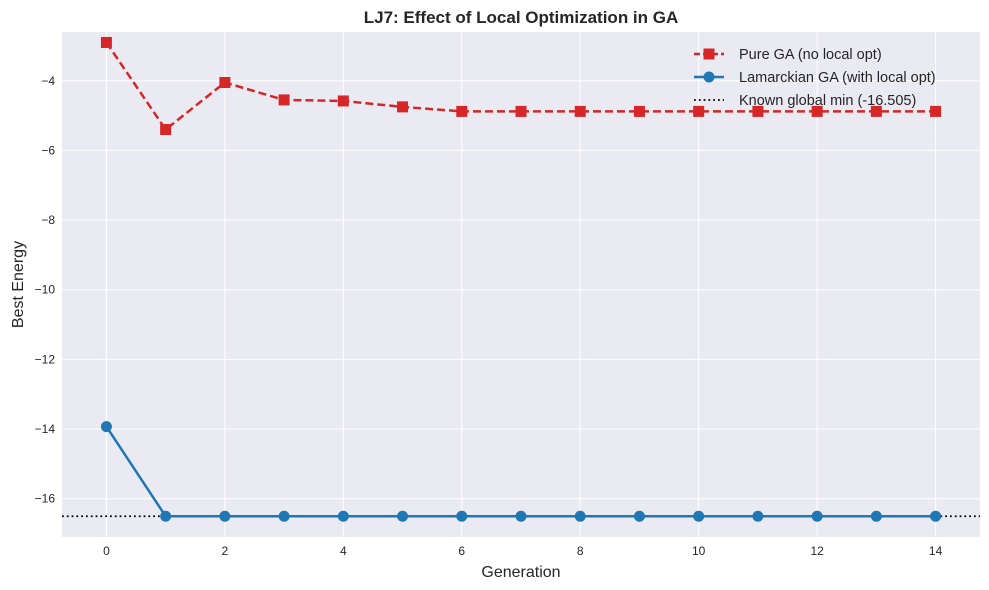 This screenshot has width=989, height=590. I want to click on y-tick-label: −6, so click(48, 150).